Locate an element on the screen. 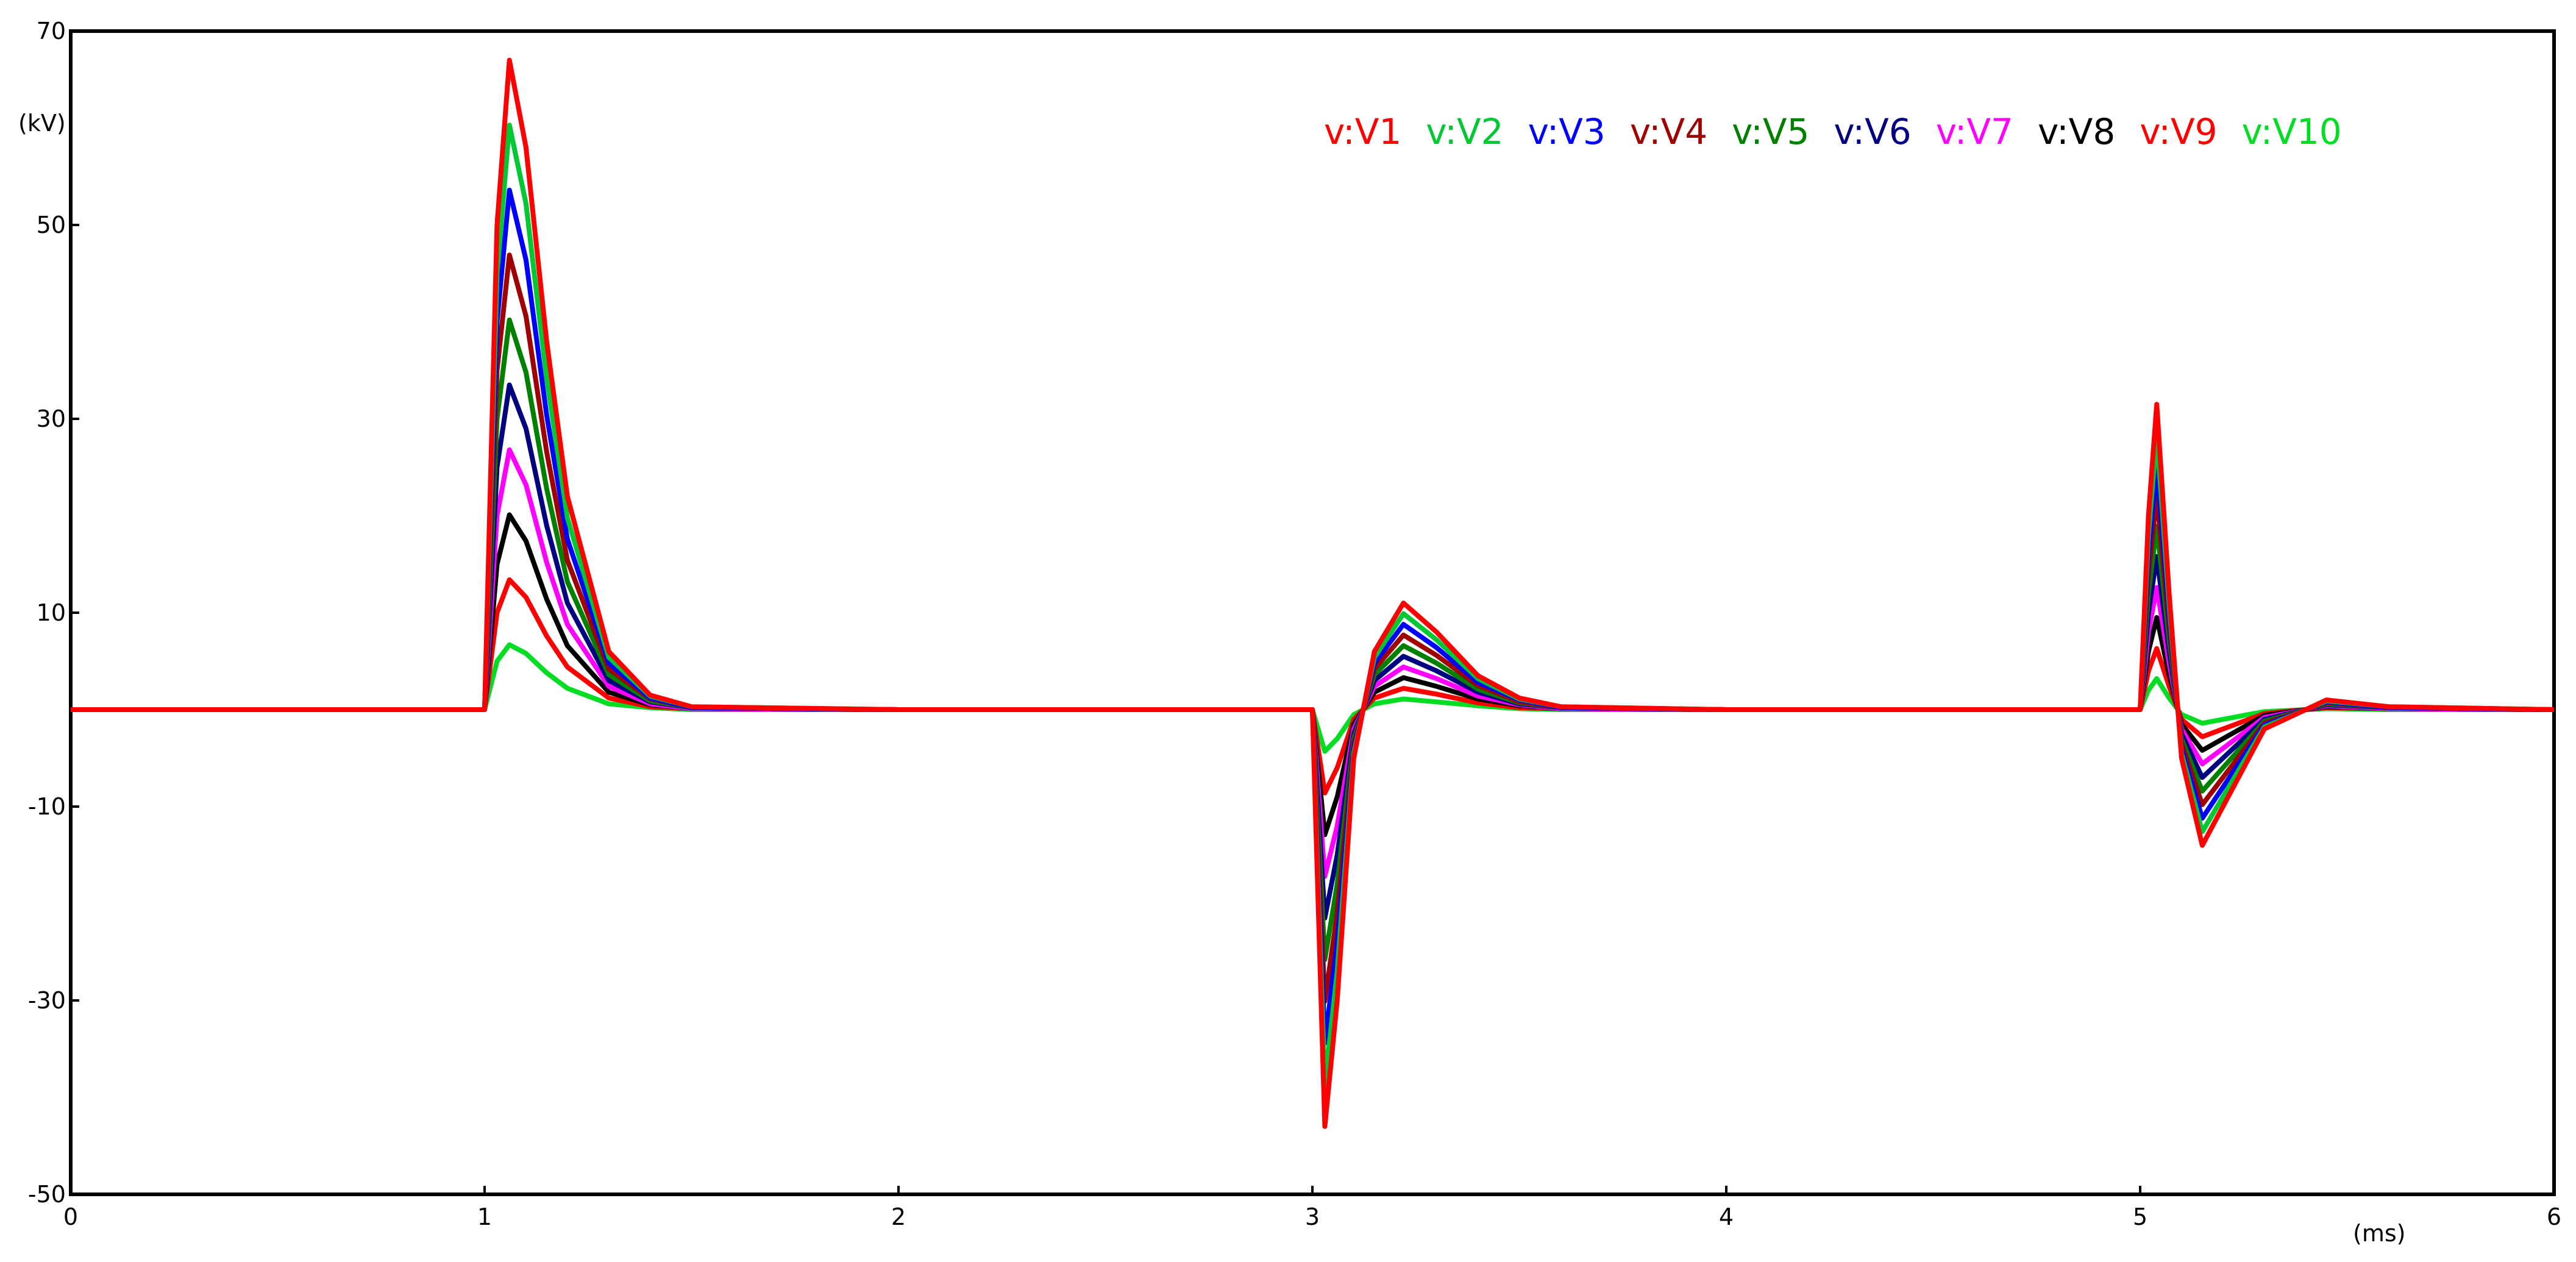 Image resolution: width=2576 pixels, height=1262 pixels. y-tick-label: 30 is located at coordinates (51, 419).